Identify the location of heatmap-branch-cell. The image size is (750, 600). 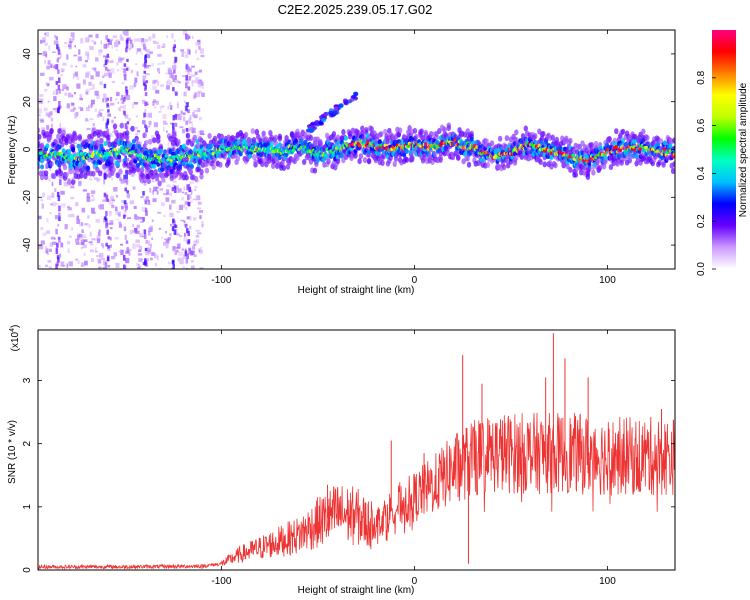
(341, 105).